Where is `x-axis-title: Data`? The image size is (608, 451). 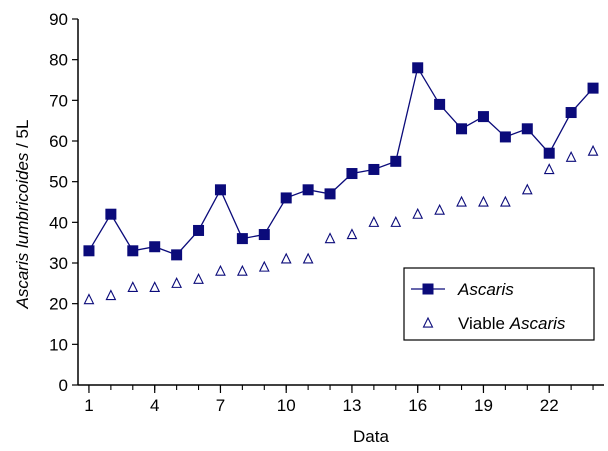
x-axis-title: Data is located at coordinates (371, 436).